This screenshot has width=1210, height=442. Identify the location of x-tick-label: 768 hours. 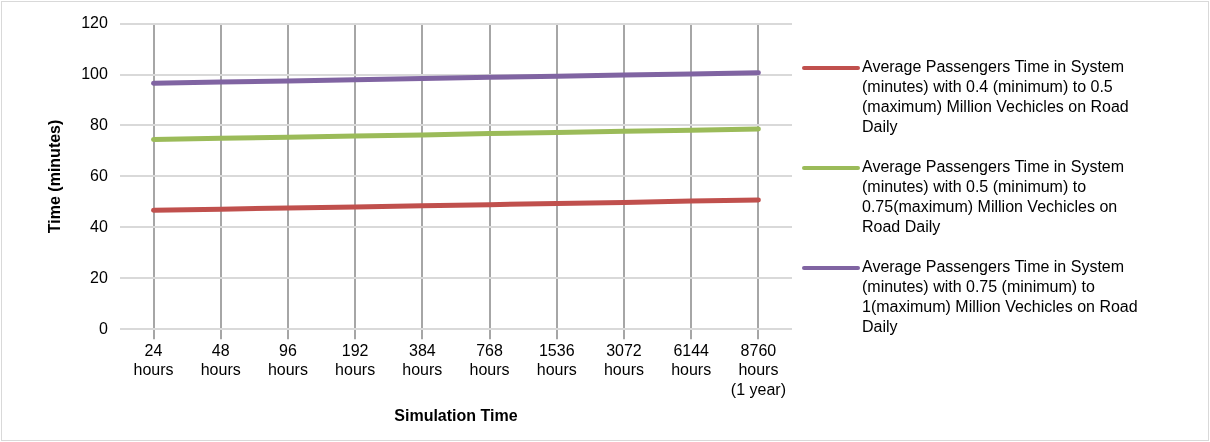
(489, 360).